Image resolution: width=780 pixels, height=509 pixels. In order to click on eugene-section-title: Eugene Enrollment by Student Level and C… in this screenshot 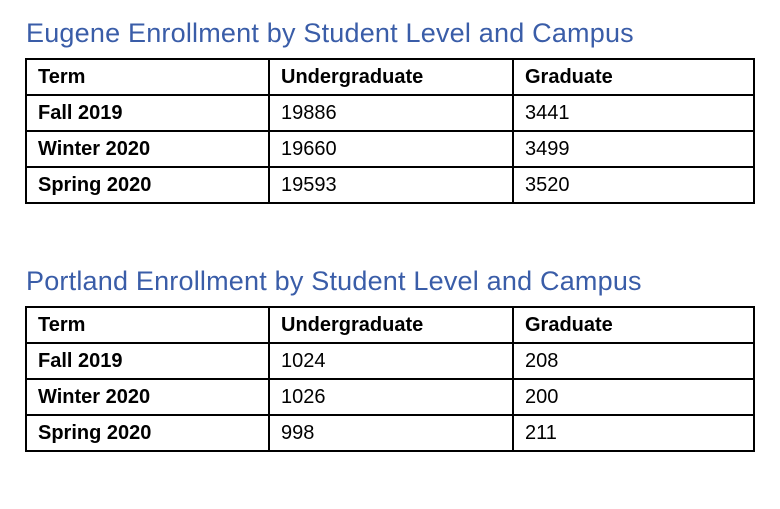, I will do `click(330, 33)`.